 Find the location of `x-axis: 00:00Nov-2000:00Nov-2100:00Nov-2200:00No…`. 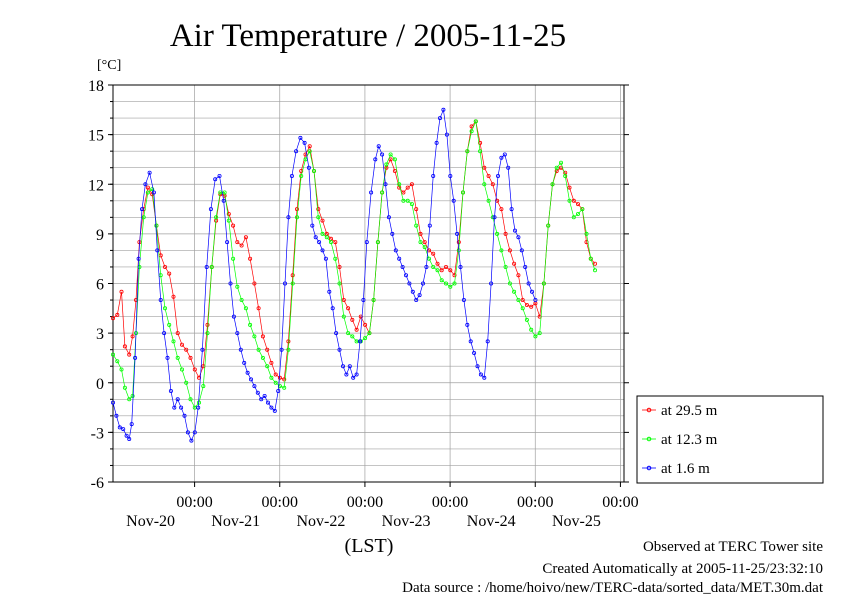

x-axis: 00:00Nov-2000:00Nov-2100:00Nov-2200:00No… is located at coordinates (382, 506).